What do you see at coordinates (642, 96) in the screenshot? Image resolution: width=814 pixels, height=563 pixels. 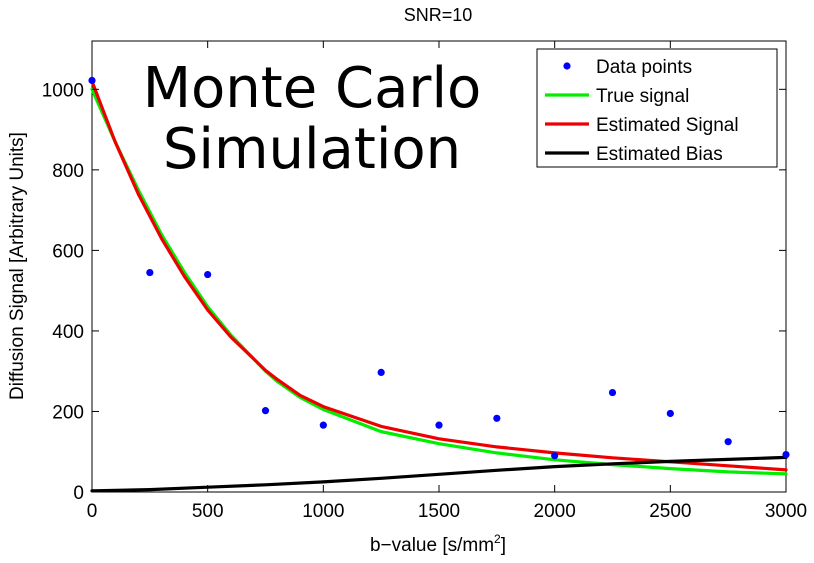 I see `legend-label-true-signal: True signal` at bounding box center [642, 96].